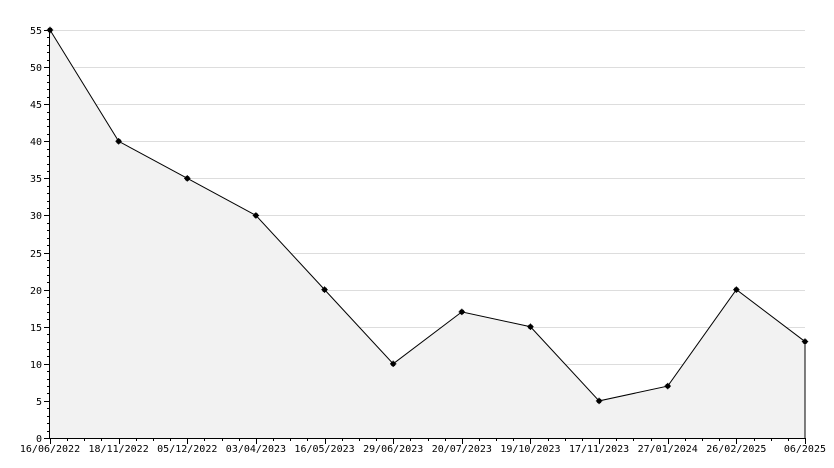 The width and height of the screenshot is (834, 468). What do you see at coordinates (36, 179) in the screenshot?
I see `y-tick-label: 35` at bounding box center [36, 179].